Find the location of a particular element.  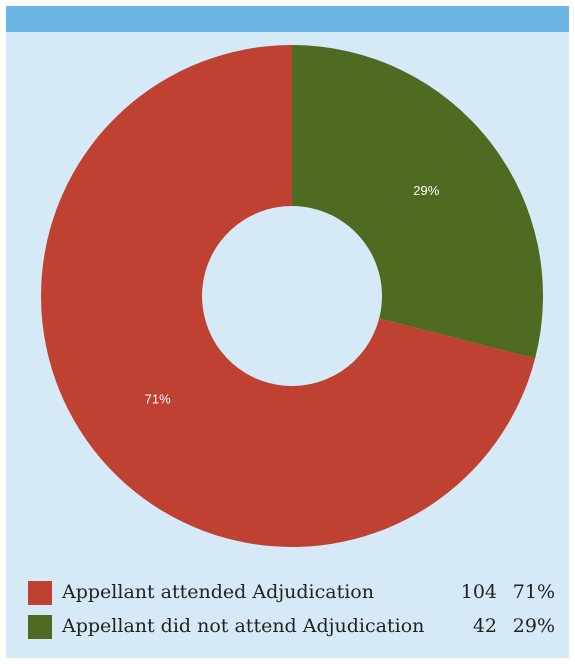

legend-count: 104 is located at coordinates (479, 592).